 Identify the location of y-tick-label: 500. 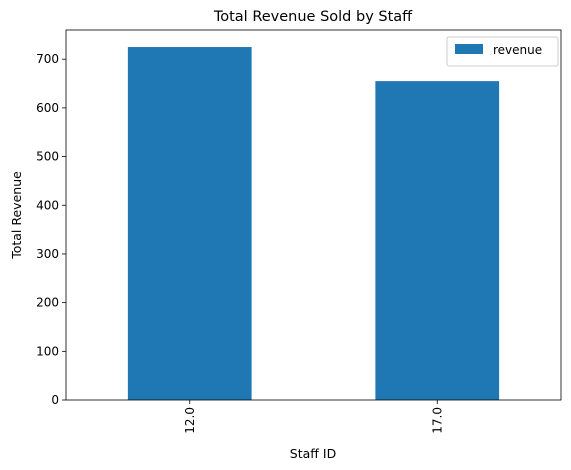
(47, 157).